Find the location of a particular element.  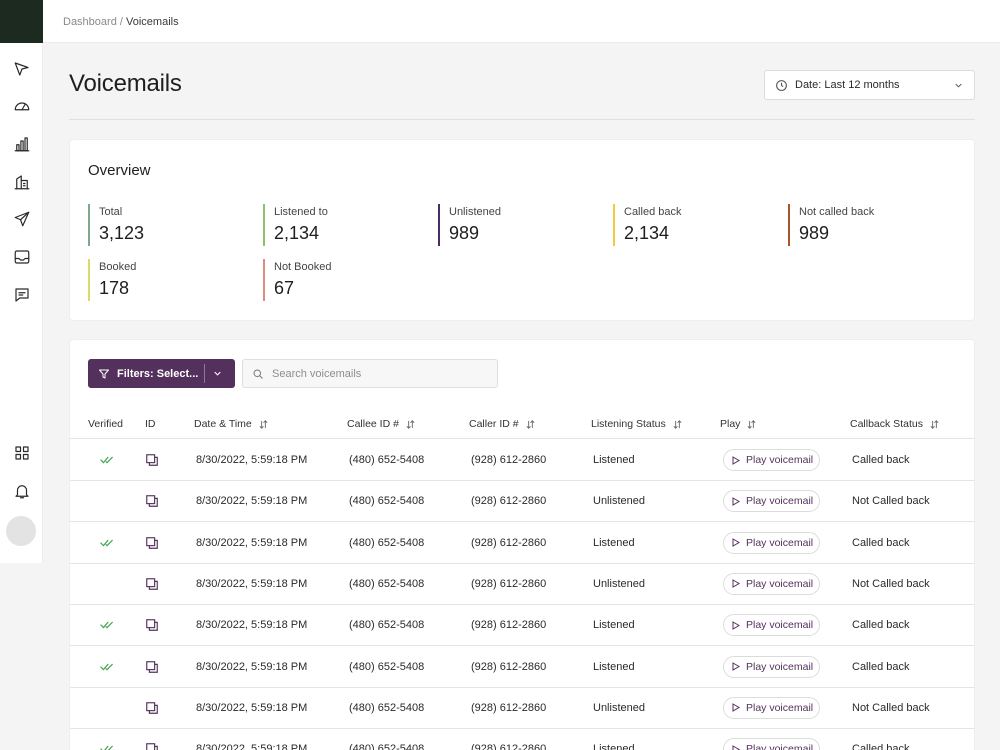

column-callback-status-label: Callback Status is located at coordinates (886, 424).